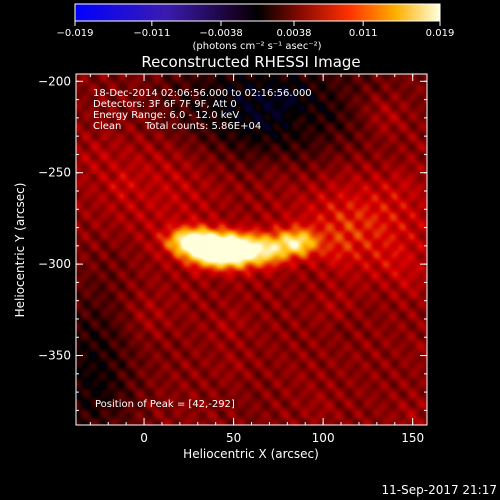  Describe the element at coordinates (107, 126) in the screenshot. I see `annotation-clean: Clean` at that location.